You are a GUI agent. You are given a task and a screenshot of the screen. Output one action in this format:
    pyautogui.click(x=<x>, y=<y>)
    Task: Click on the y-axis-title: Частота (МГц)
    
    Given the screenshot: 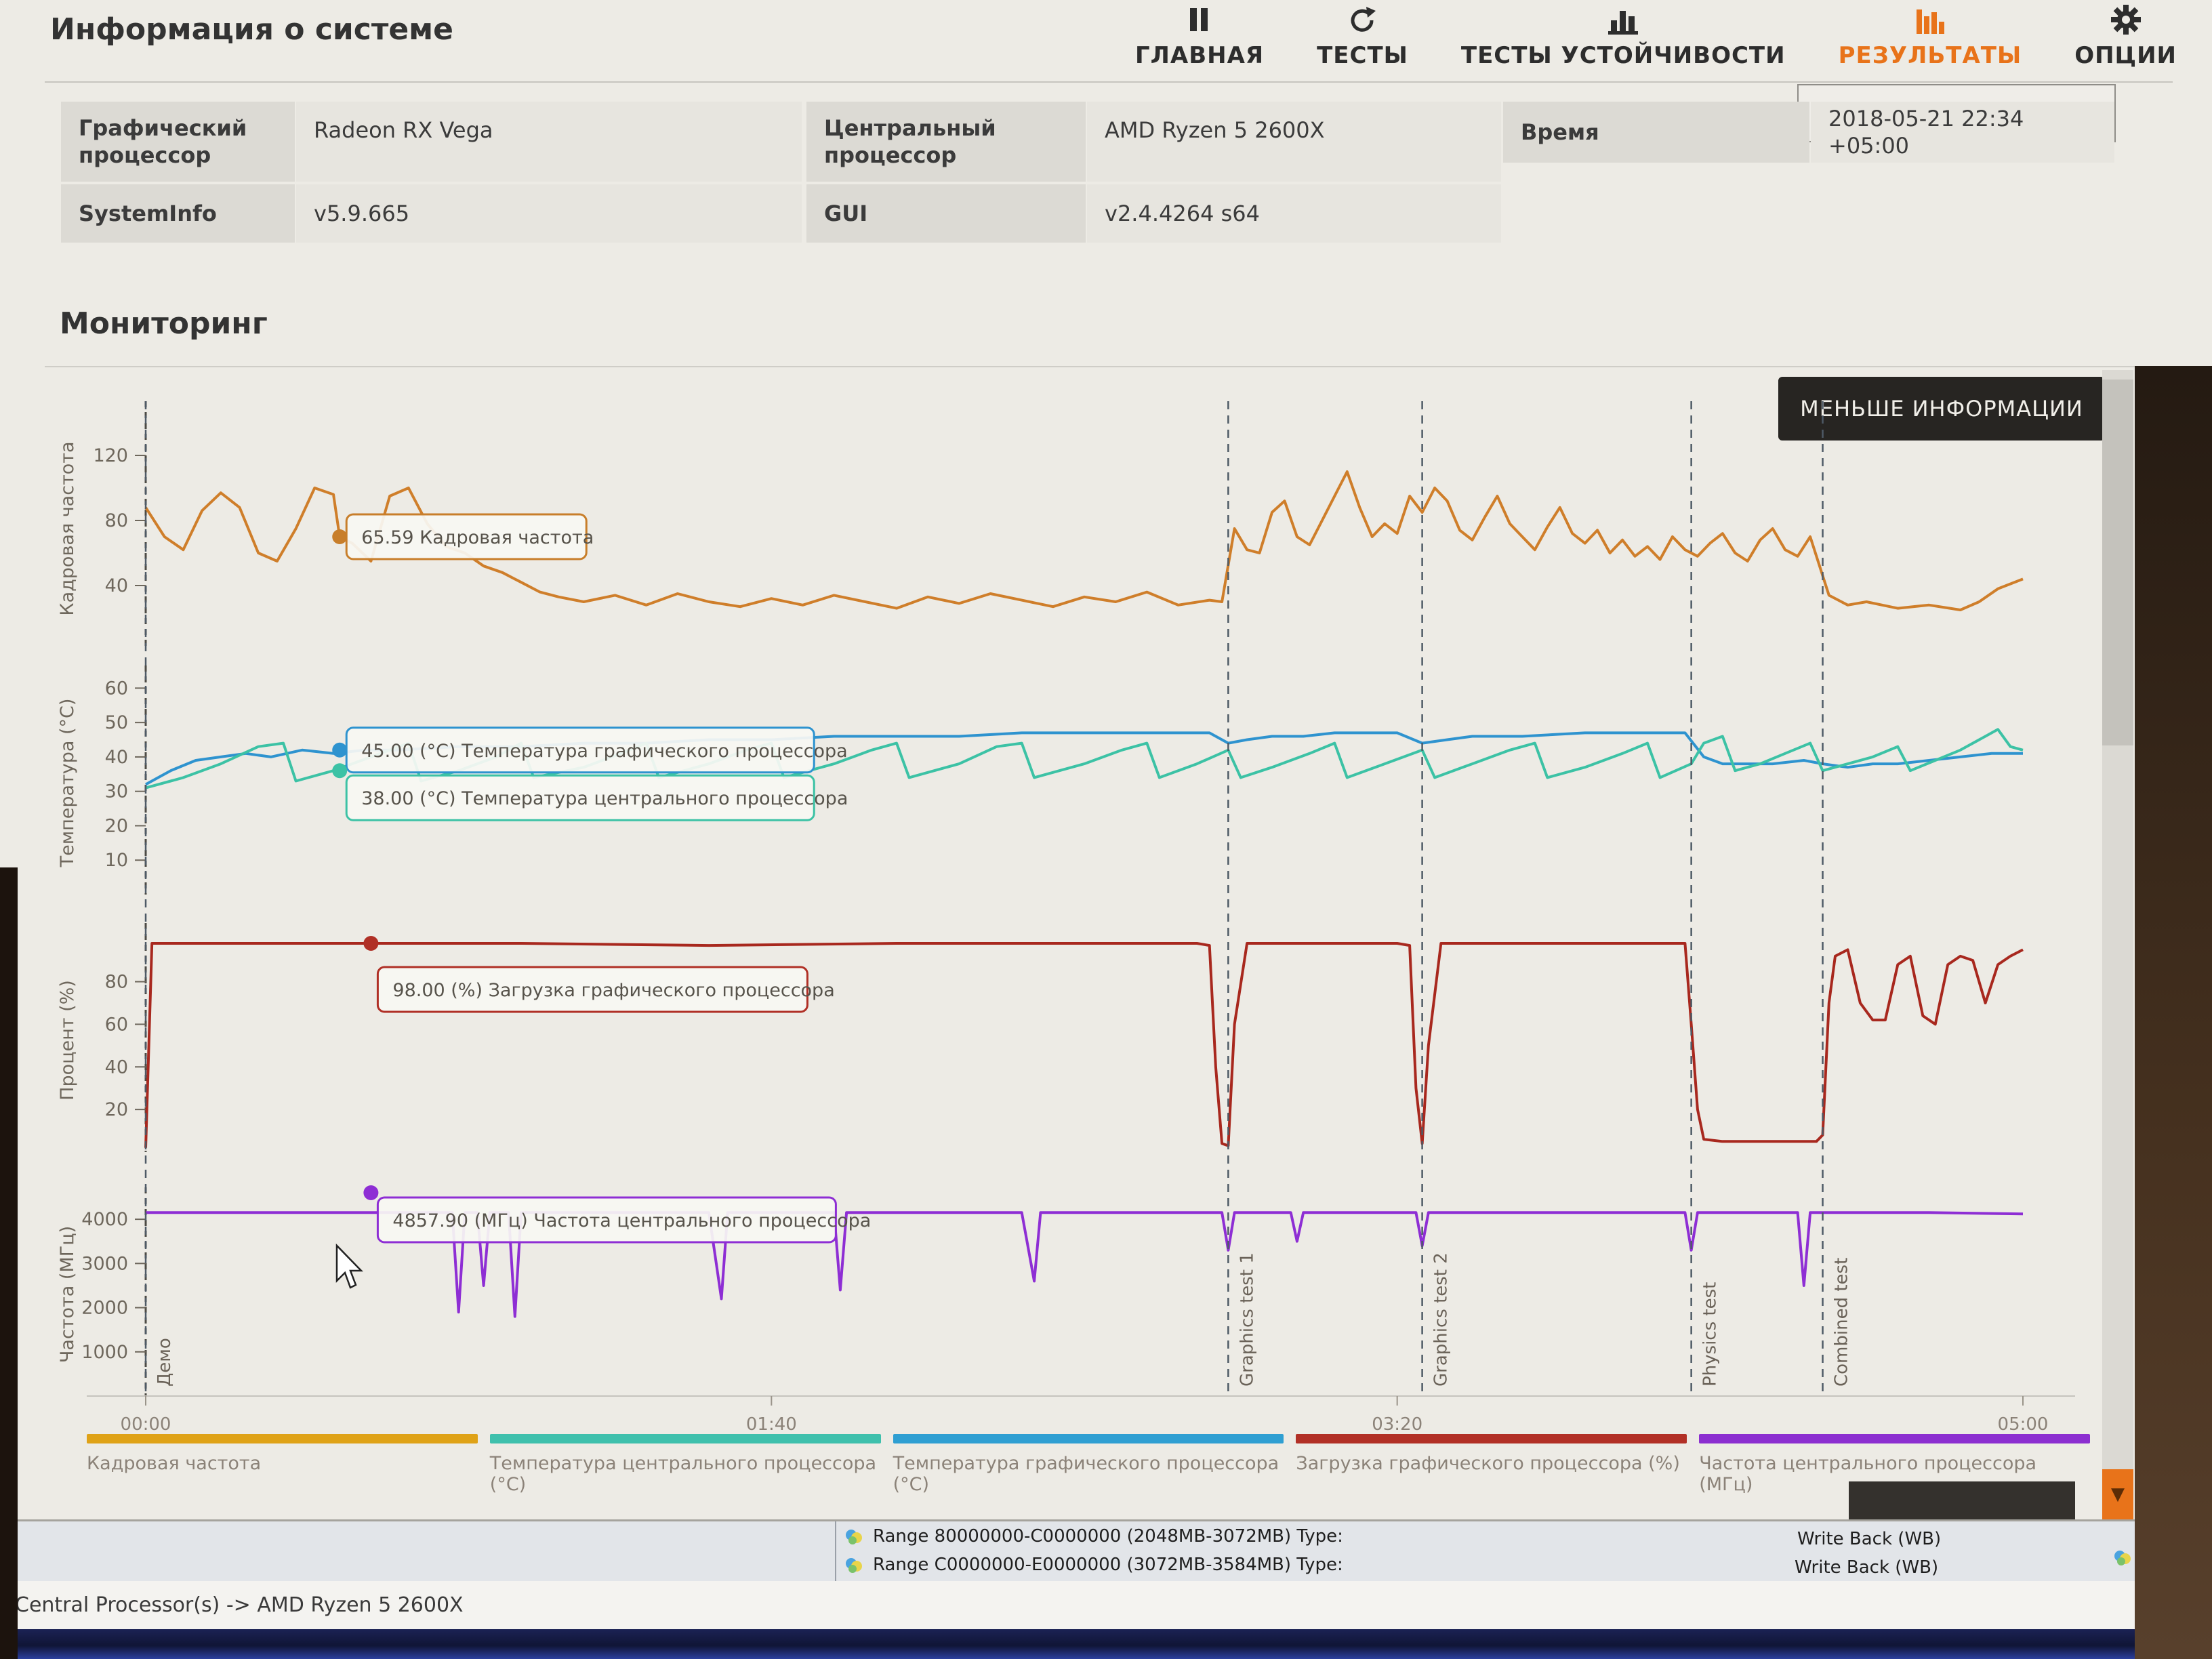 What is the action you would take?
    pyautogui.click(x=67, y=1294)
    